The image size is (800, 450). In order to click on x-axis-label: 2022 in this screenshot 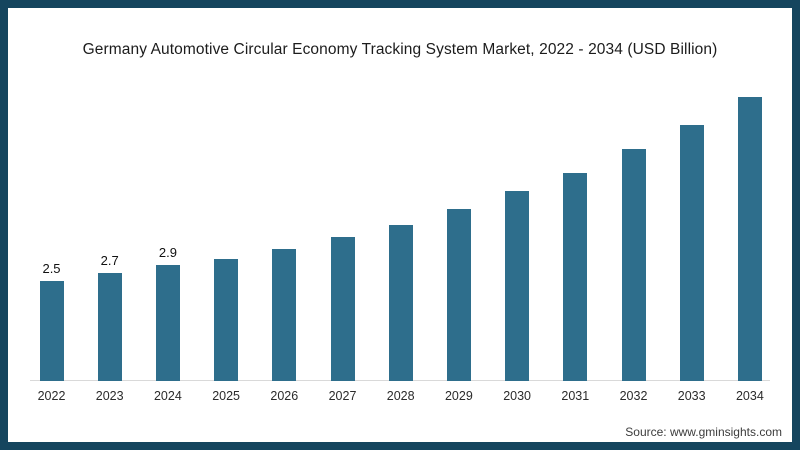, I will do `click(51, 396)`.